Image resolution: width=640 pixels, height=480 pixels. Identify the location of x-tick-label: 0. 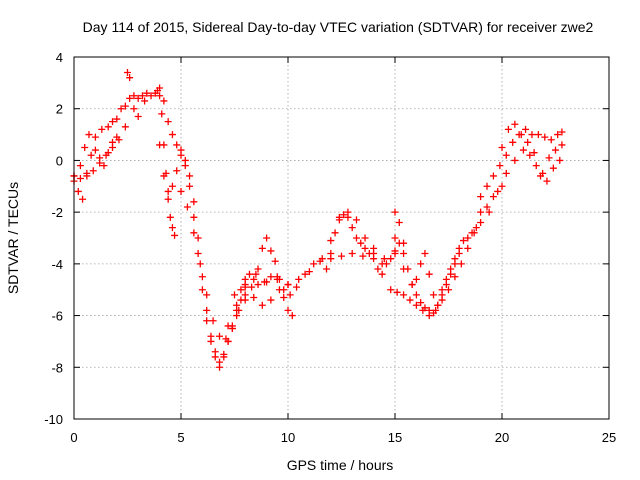
(73, 437).